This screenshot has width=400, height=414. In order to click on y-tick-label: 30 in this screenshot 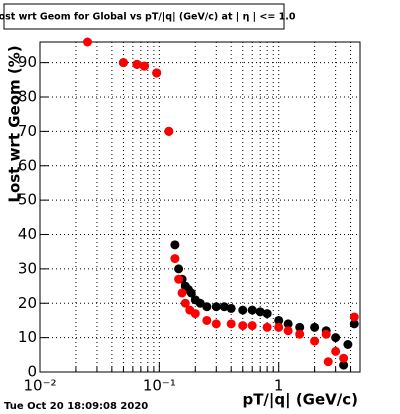, I will do `click(27, 268)`.